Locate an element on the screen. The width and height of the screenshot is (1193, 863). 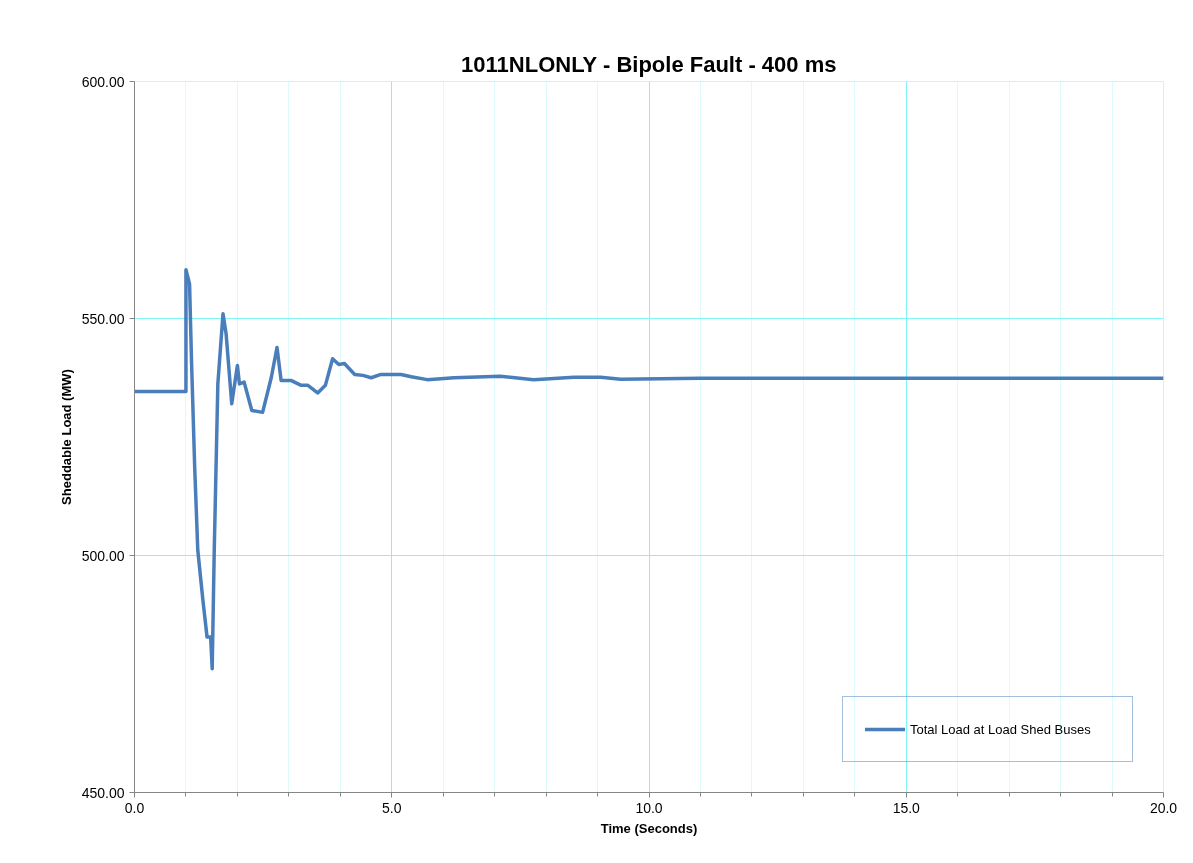
y-axis-title: Sheddable Load (MW) is located at coordinates (66, 437).